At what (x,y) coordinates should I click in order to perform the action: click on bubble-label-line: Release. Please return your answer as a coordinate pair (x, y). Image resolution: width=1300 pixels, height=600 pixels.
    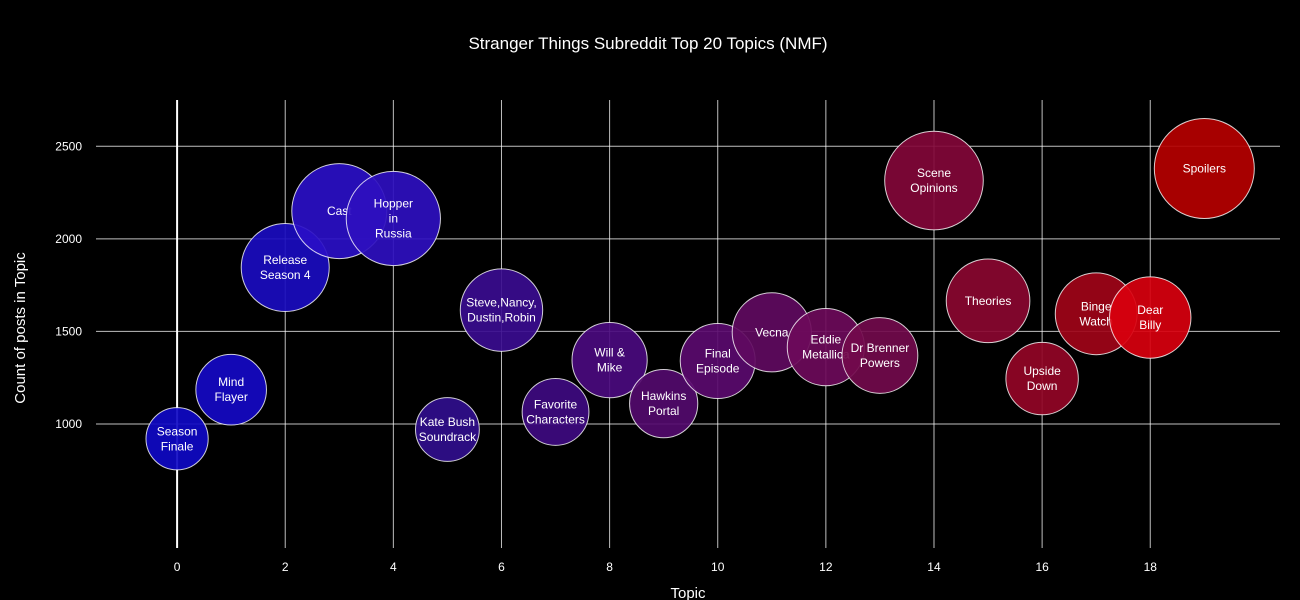
    Looking at the image, I should click on (285, 260).